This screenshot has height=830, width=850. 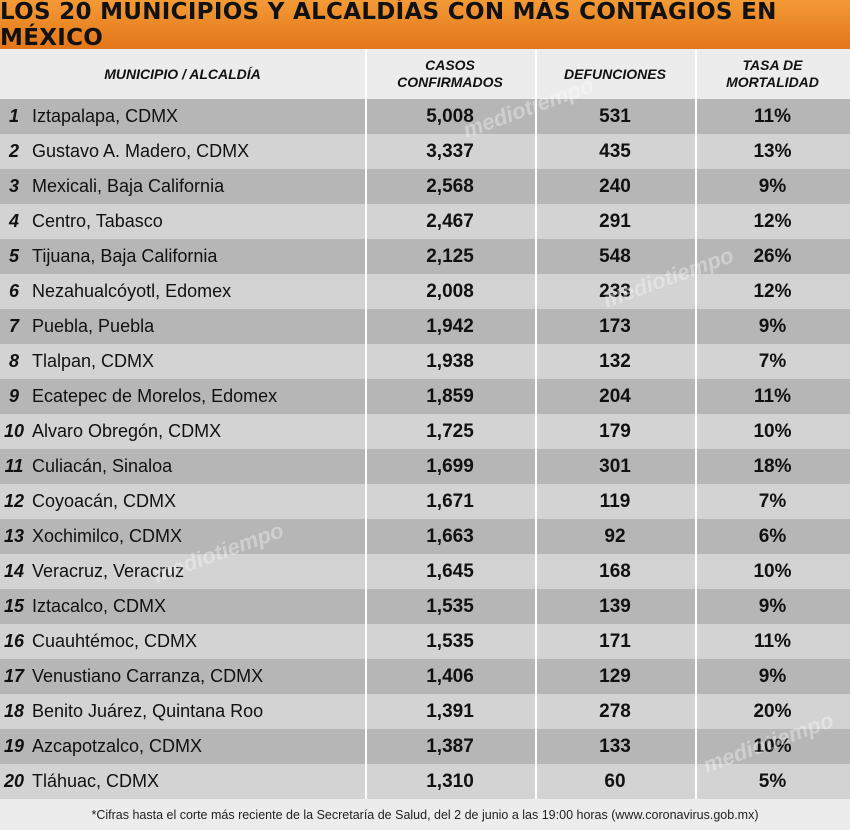 What do you see at coordinates (425, 536) in the screenshot?
I see `table-row: 13 Xochimilco, CDMX 1,663 92 6%` at bounding box center [425, 536].